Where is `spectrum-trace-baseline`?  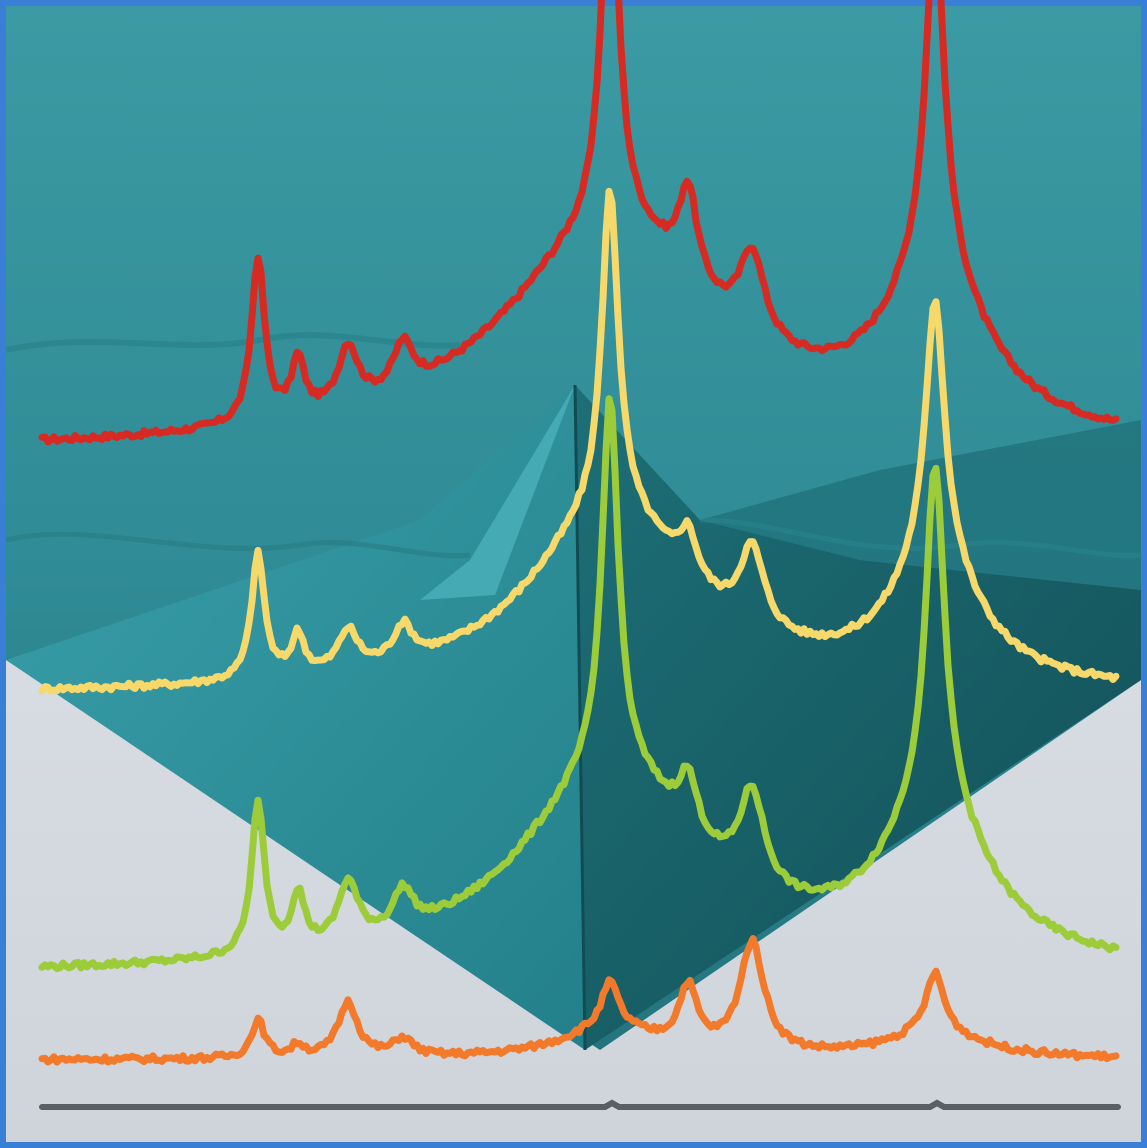 spectrum-trace-baseline is located at coordinates (580, 1104).